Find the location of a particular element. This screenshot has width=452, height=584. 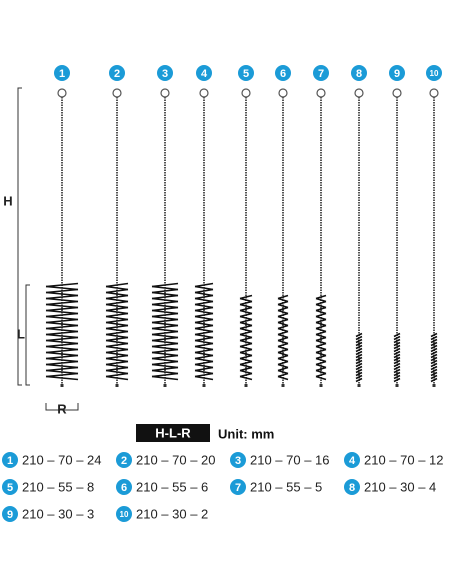

spec-number: 9 is located at coordinates (10, 515).